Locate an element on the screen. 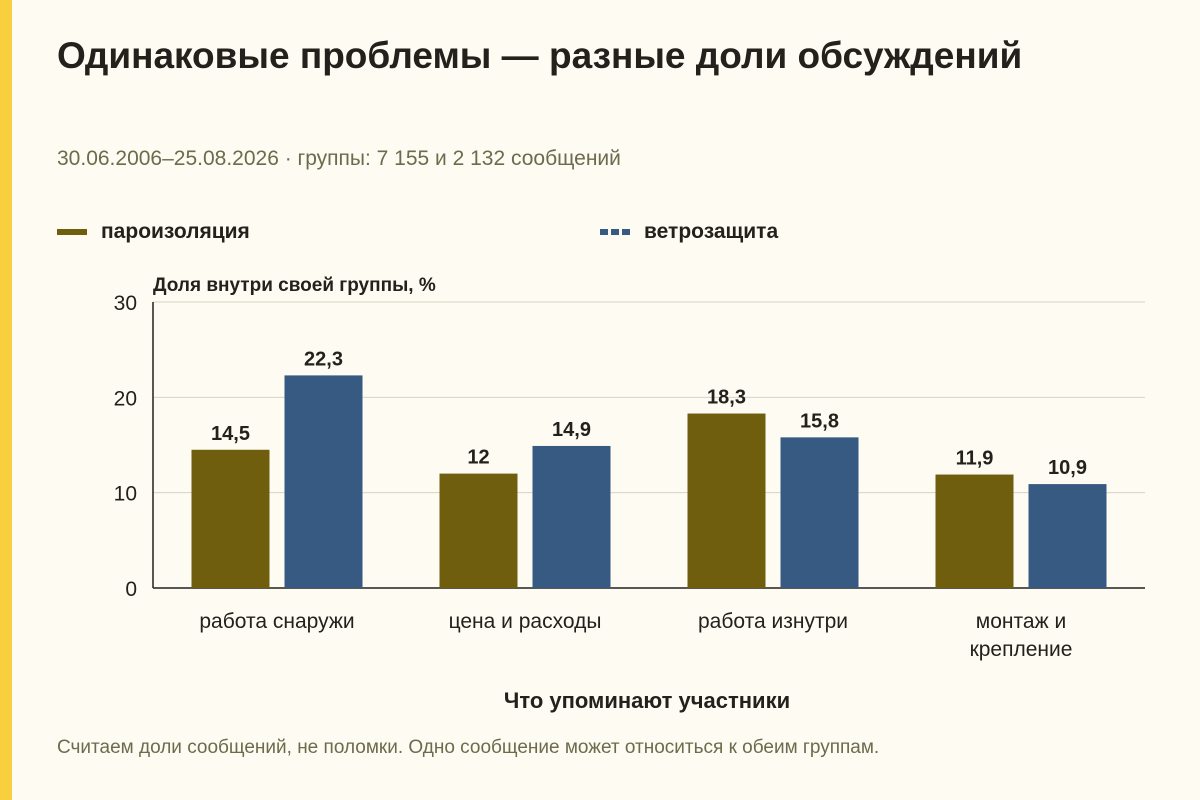 The height and width of the screenshot is (800, 1200). x-tick-label: монтаж и is located at coordinates (1021, 621).